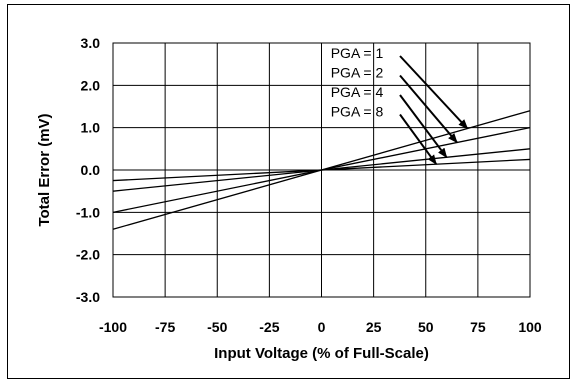  I want to click on series-annotation-label: PGA = 1, so click(357, 53).